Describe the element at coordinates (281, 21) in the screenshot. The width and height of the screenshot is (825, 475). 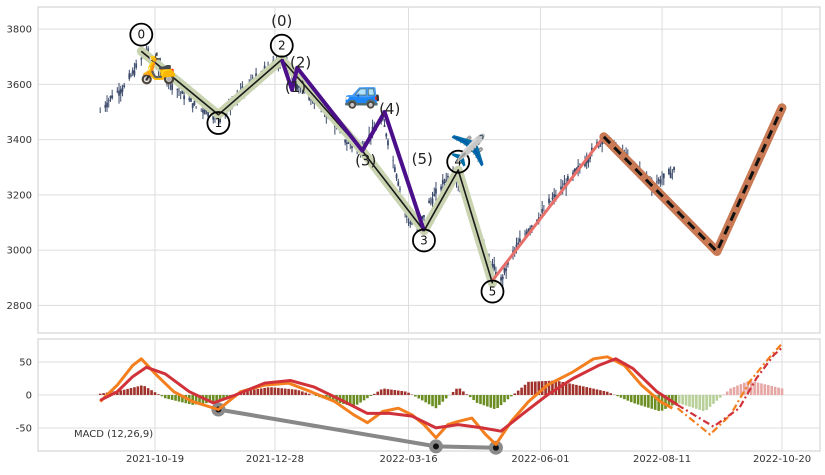
I see `subwave-label: (0)` at that location.